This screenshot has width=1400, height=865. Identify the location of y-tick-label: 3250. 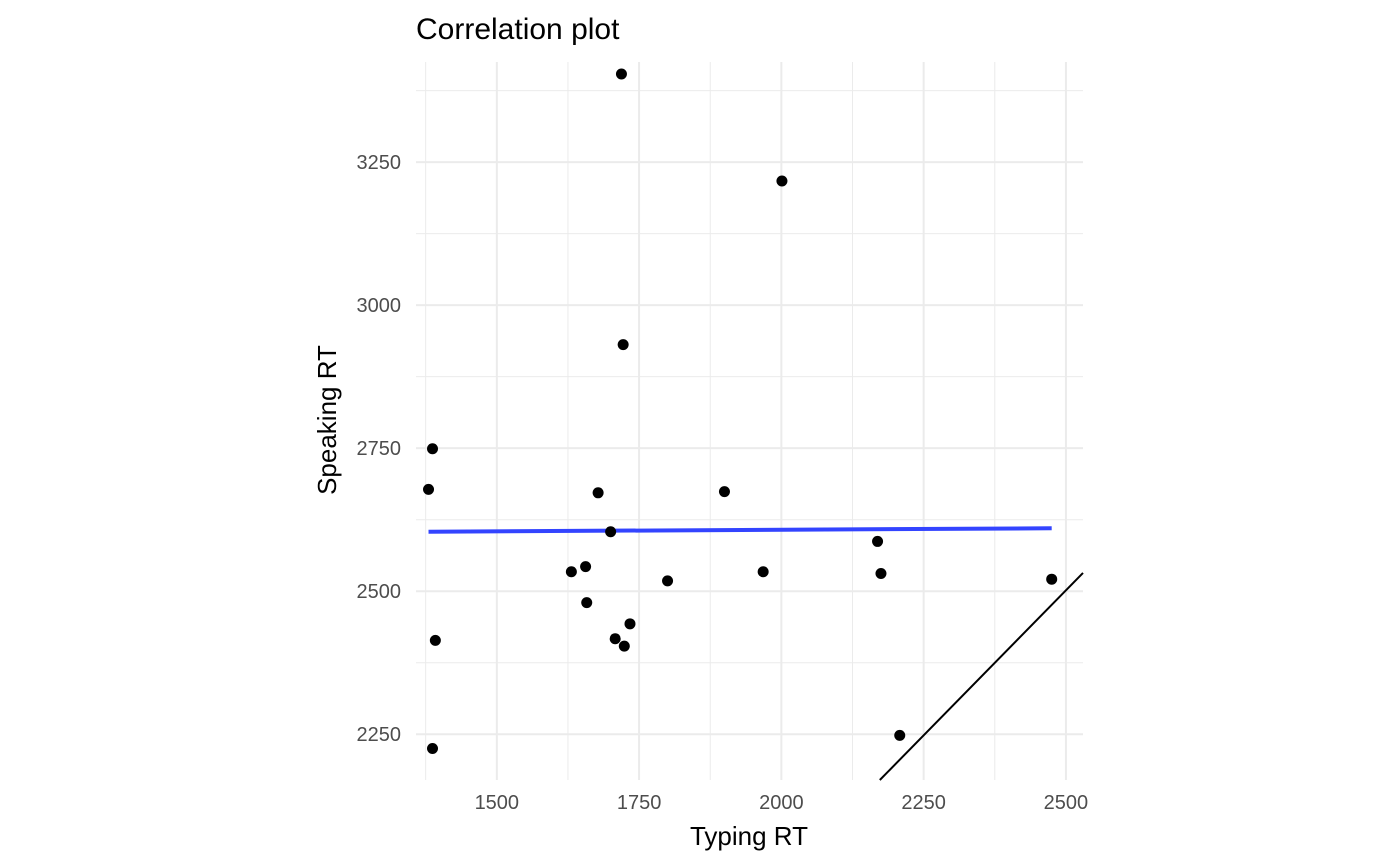
(379, 163).